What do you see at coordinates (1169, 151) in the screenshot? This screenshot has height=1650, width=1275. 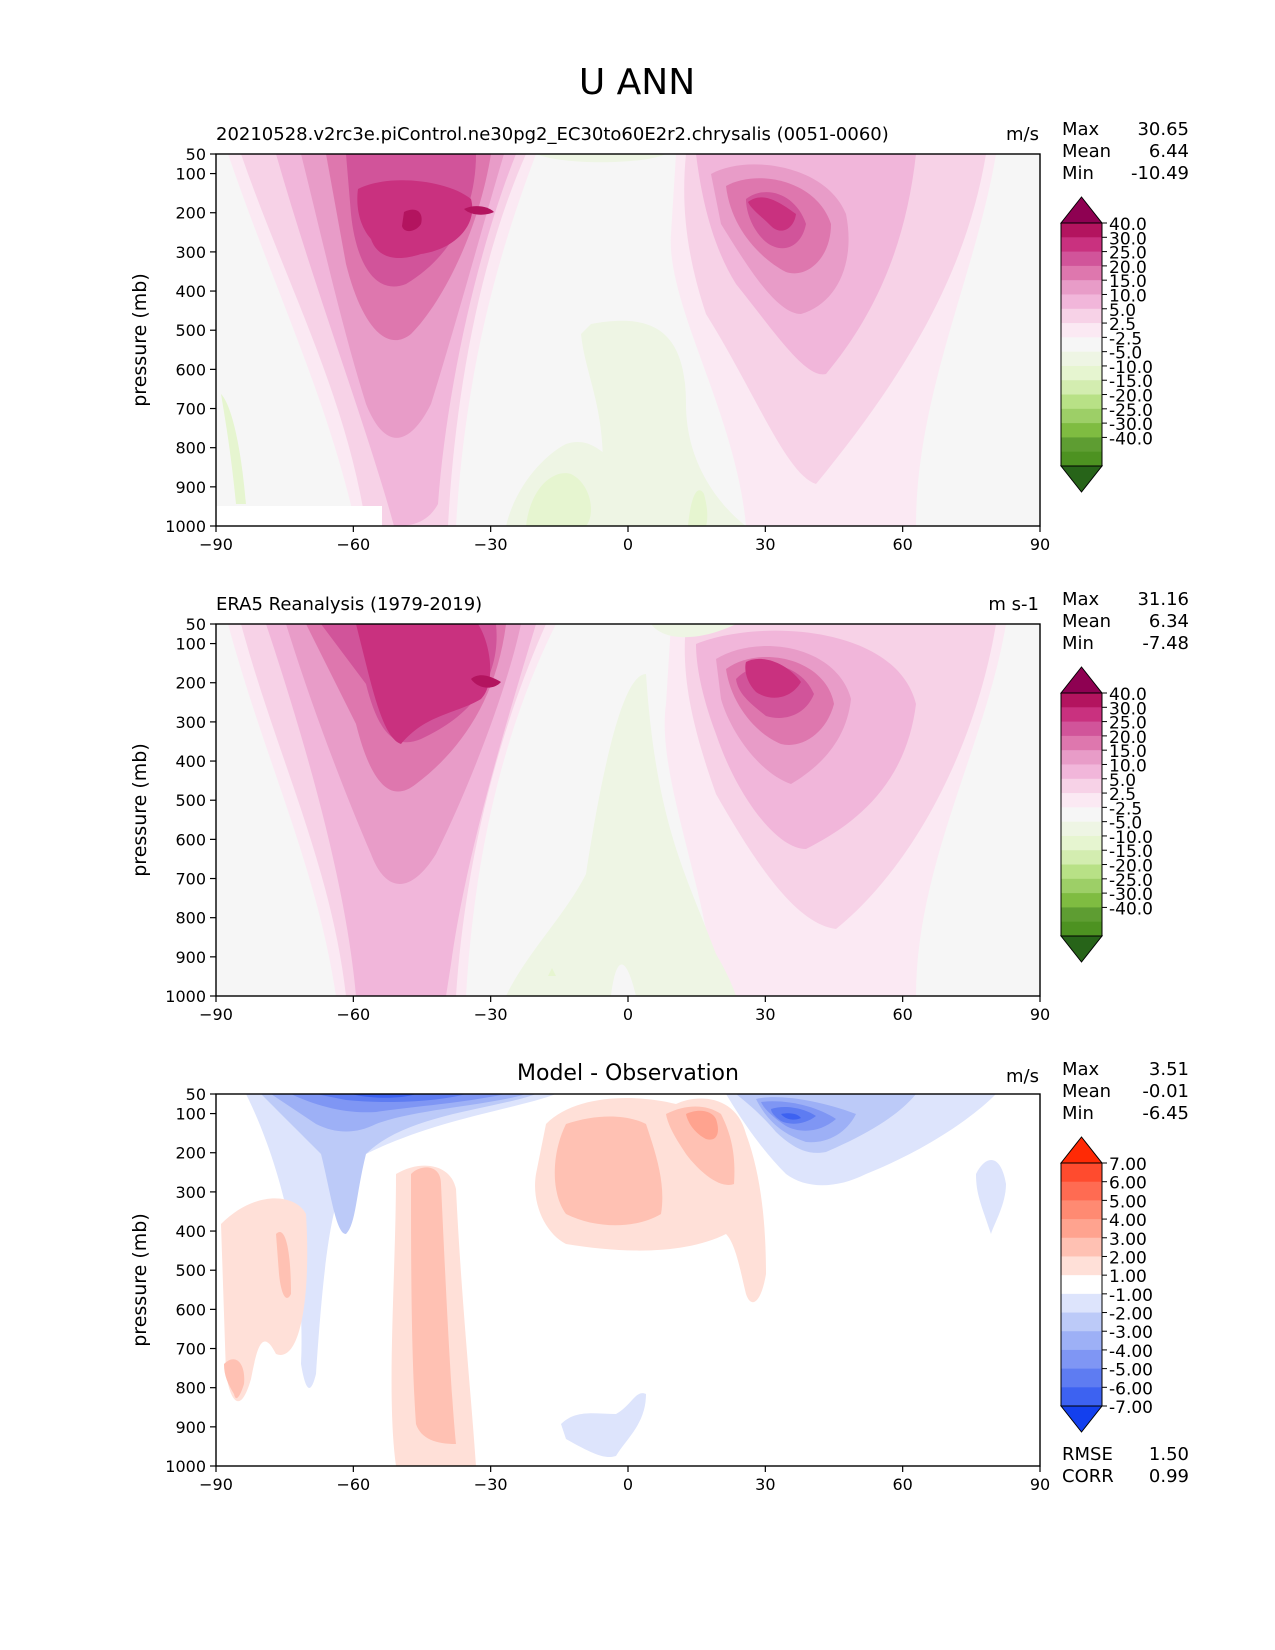 I see `stat-value-mean: 6.44` at bounding box center [1169, 151].